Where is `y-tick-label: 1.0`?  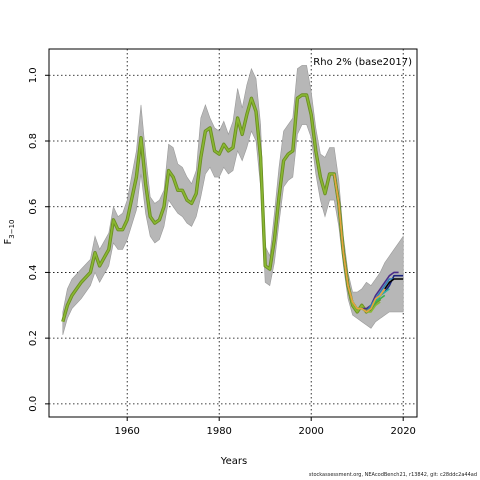
y-tick-label: 1.0 is located at coordinates (33, 75).